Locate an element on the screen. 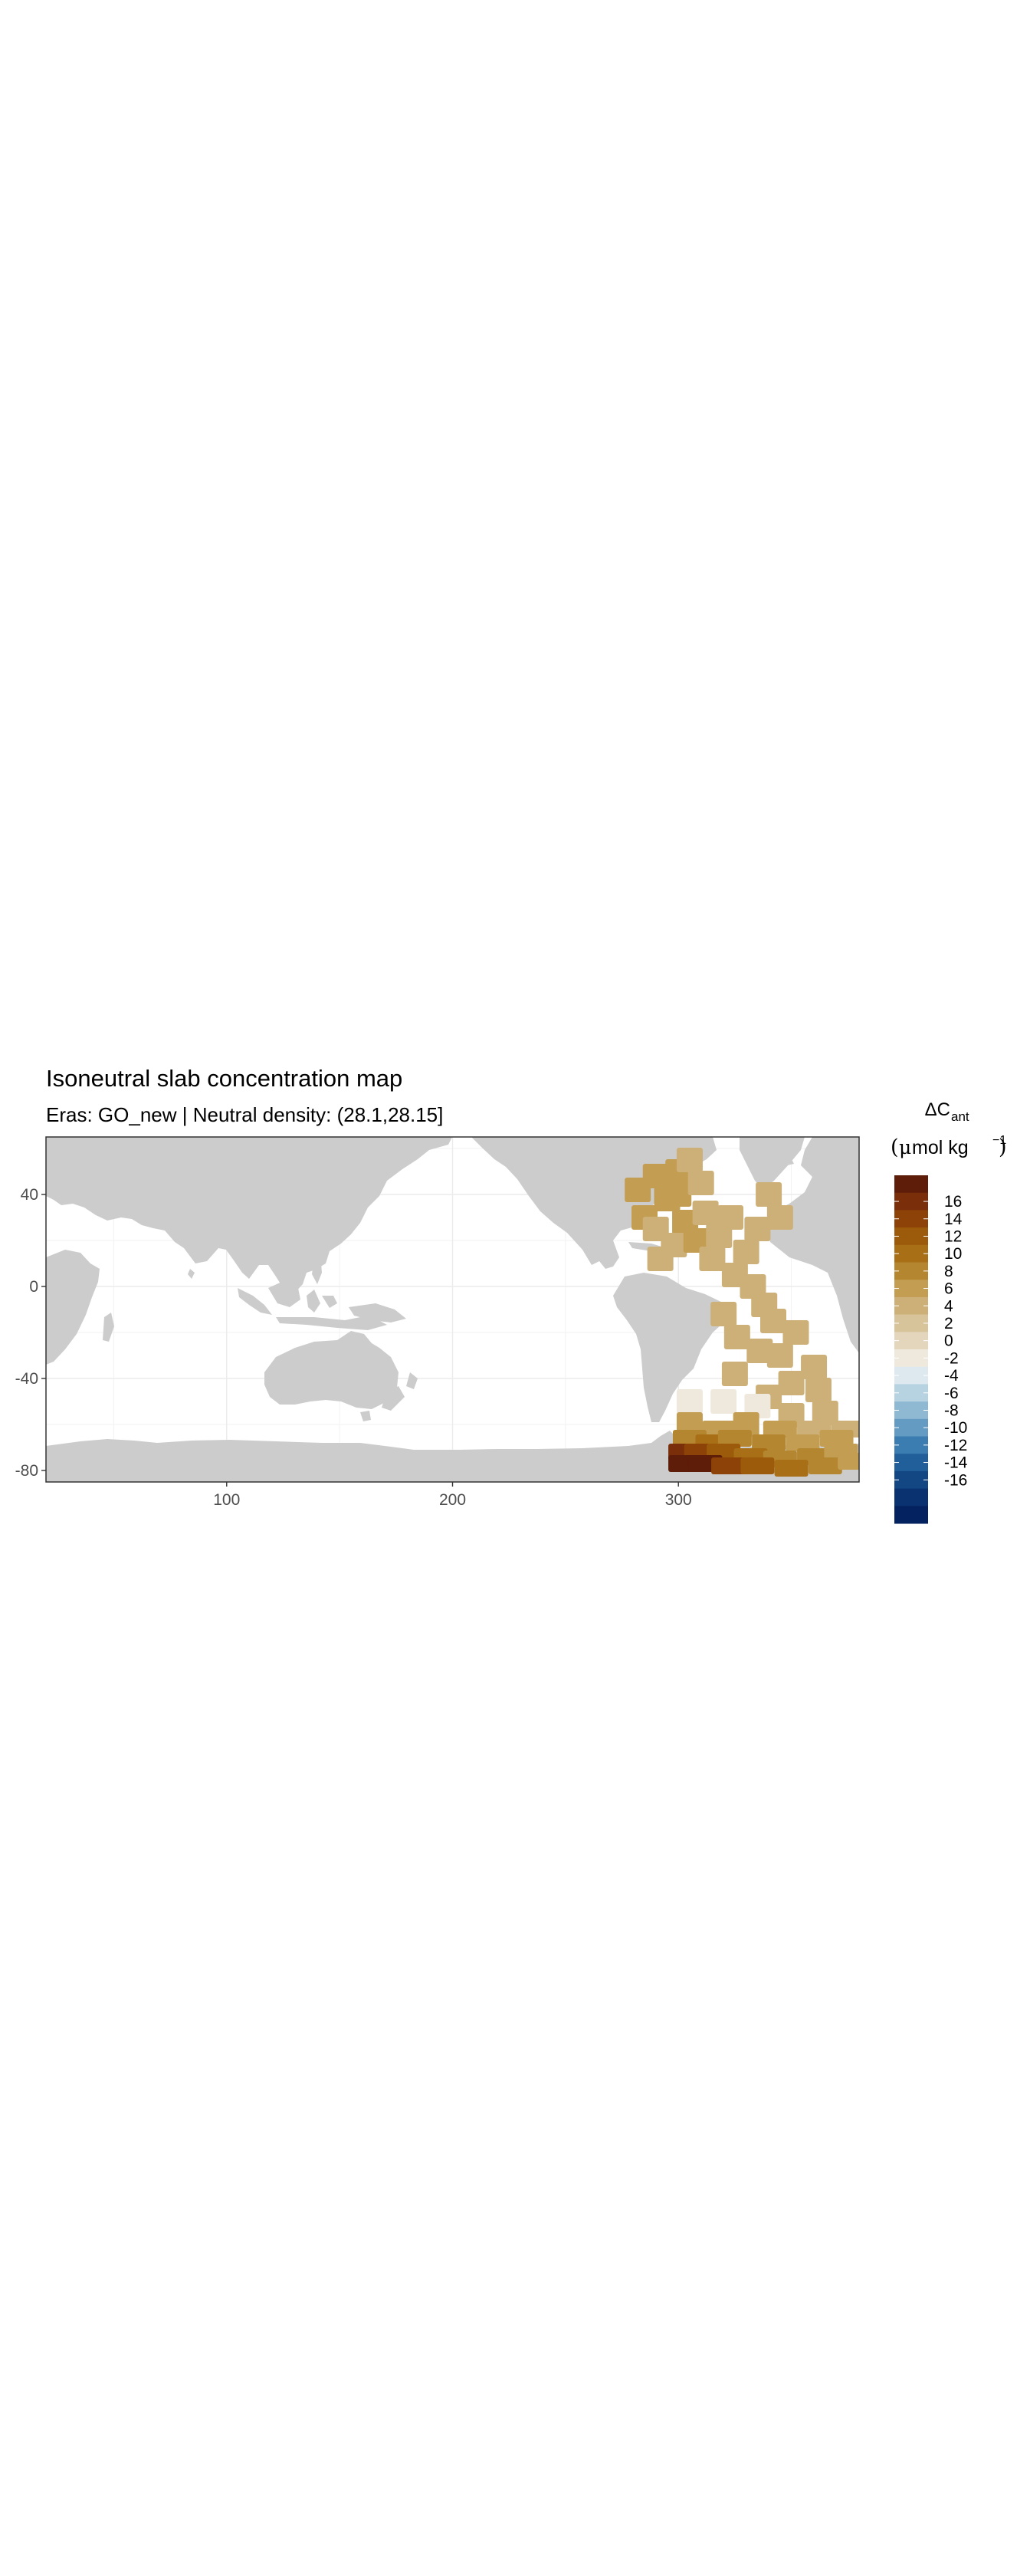 This screenshot has width=1030, height=2576. land-iceland is located at coordinates (784, 1161).